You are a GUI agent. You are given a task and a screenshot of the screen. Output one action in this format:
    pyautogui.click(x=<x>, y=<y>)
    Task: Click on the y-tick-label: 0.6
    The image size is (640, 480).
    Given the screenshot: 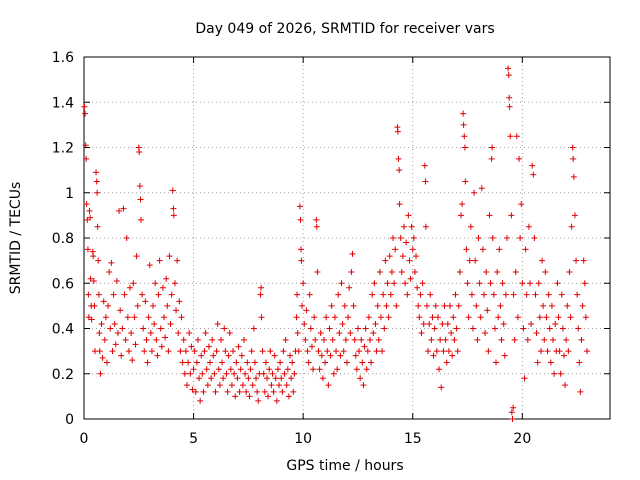 What is the action you would take?
    pyautogui.click(x=63, y=284)
    